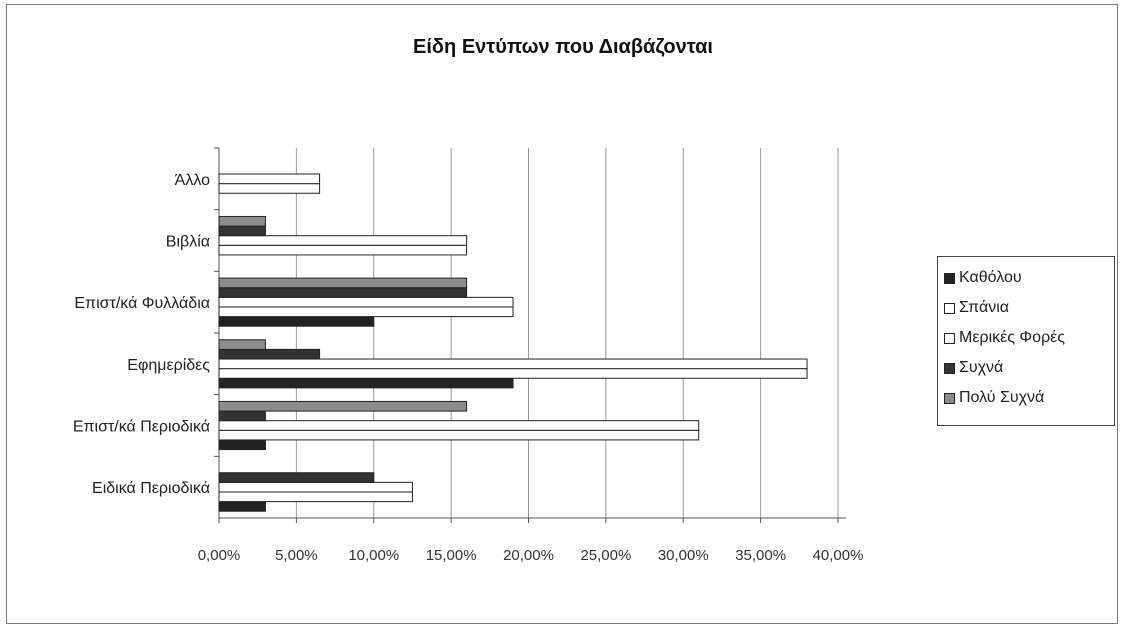 This screenshot has height=630, width=1126. What do you see at coordinates (192, 180) in the screenshot?
I see `y-category-label: Άλλο` at bounding box center [192, 180].